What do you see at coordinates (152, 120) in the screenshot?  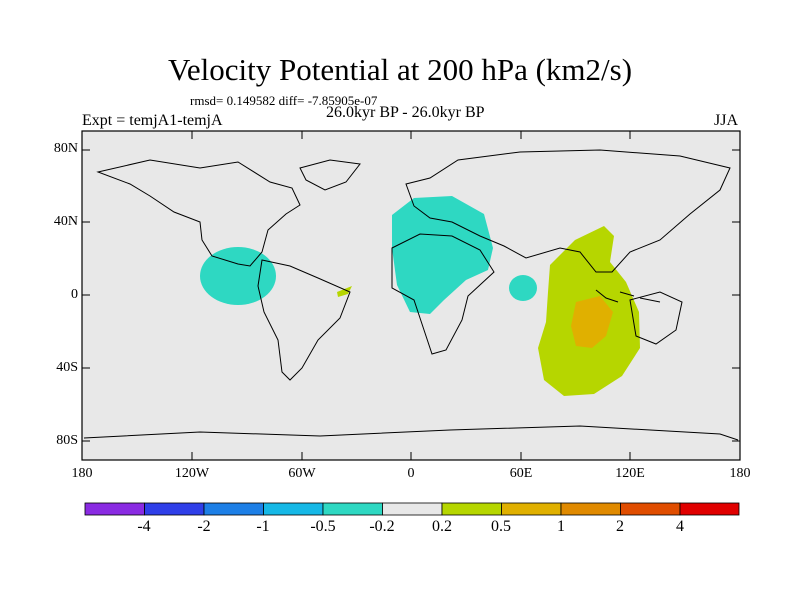 I see `experiment-label: Expt = temjA1-temjA` at bounding box center [152, 120].